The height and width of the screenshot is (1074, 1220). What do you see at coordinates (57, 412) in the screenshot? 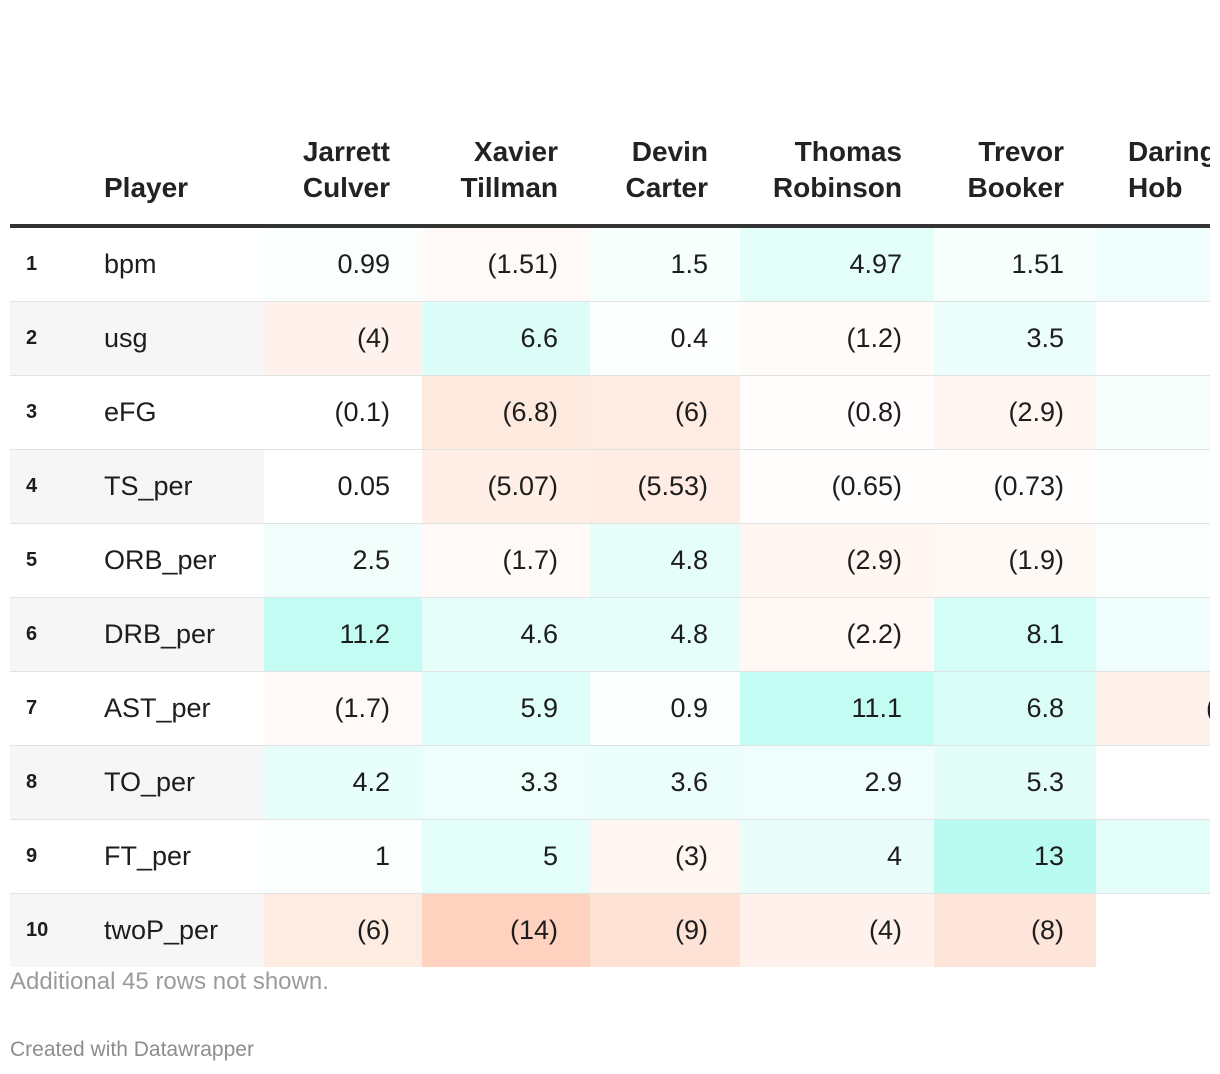
I see `row-rank: 3` at bounding box center [57, 412].